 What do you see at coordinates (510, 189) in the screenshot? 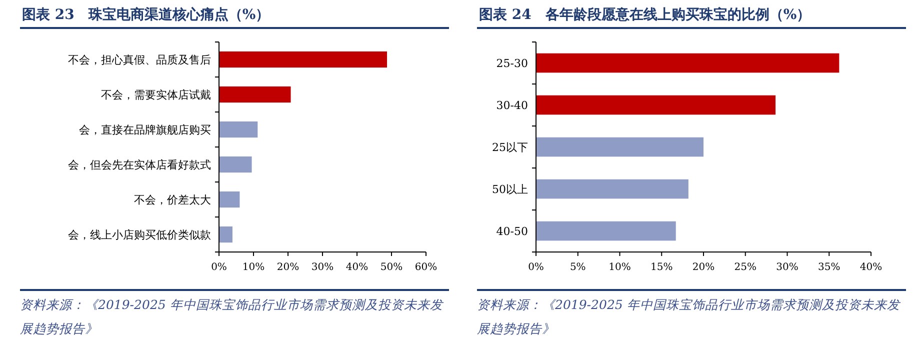
I see `y-tick-label: 50以上` at bounding box center [510, 189].